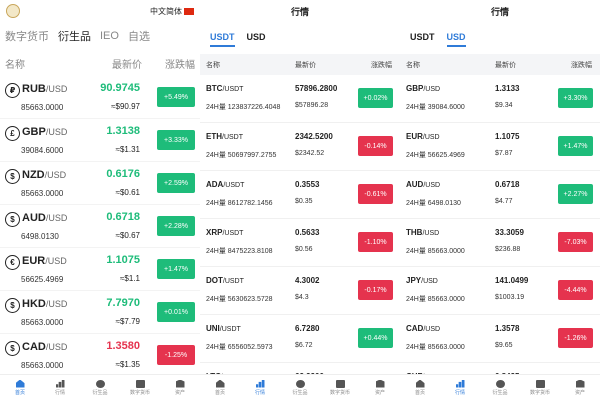  What do you see at coordinates (512, 280) in the screenshot?
I see `last-price: 141.0499` at bounding box center [512, 280].